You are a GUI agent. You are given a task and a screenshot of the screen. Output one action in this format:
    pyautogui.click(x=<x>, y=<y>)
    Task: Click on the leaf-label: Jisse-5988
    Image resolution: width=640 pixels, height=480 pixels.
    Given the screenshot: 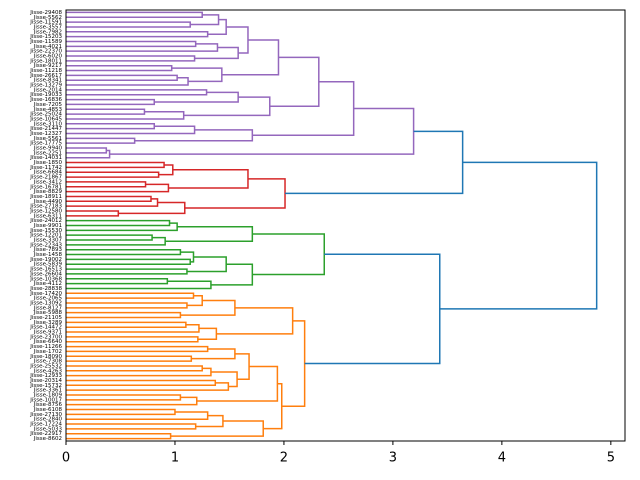 What is the action you would take?
    pyautogui.click(x=48, y=313)
    